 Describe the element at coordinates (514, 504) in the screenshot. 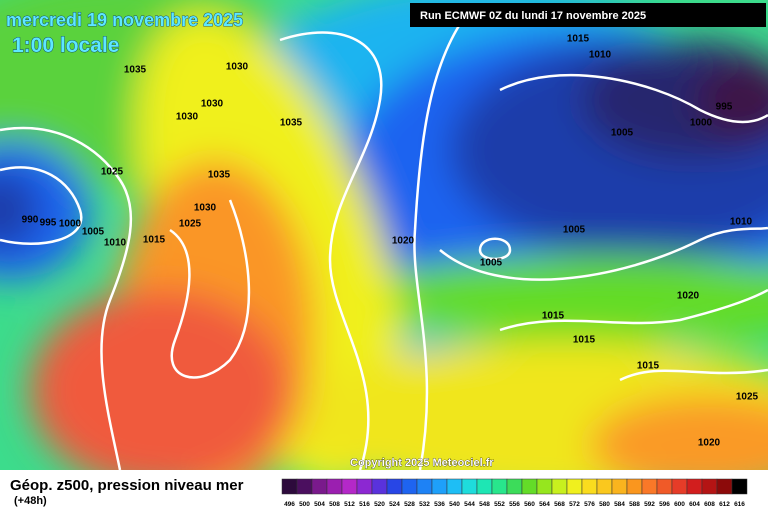

I see `colorbar-label: 556` at that location.